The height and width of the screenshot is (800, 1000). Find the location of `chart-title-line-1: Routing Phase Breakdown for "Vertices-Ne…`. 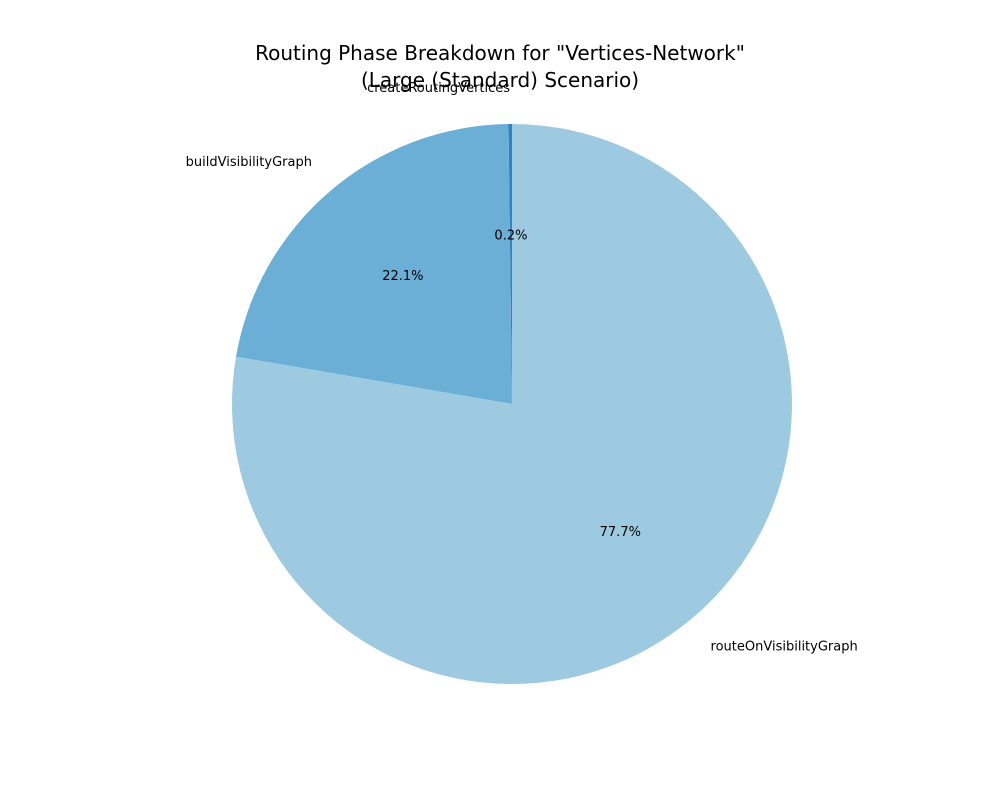

chart-title-line-1: Routing Phase Breakdown for "Vertices-Ne… is located at coordinates (500, 53).